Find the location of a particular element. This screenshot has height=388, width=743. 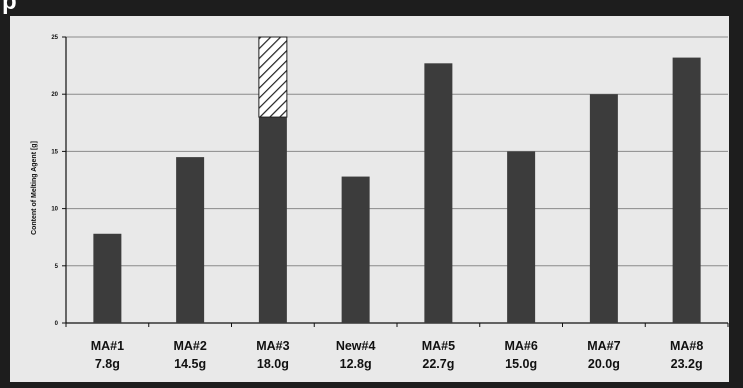

x-category-amount: 7.8g is located at coordinates (107, 364).